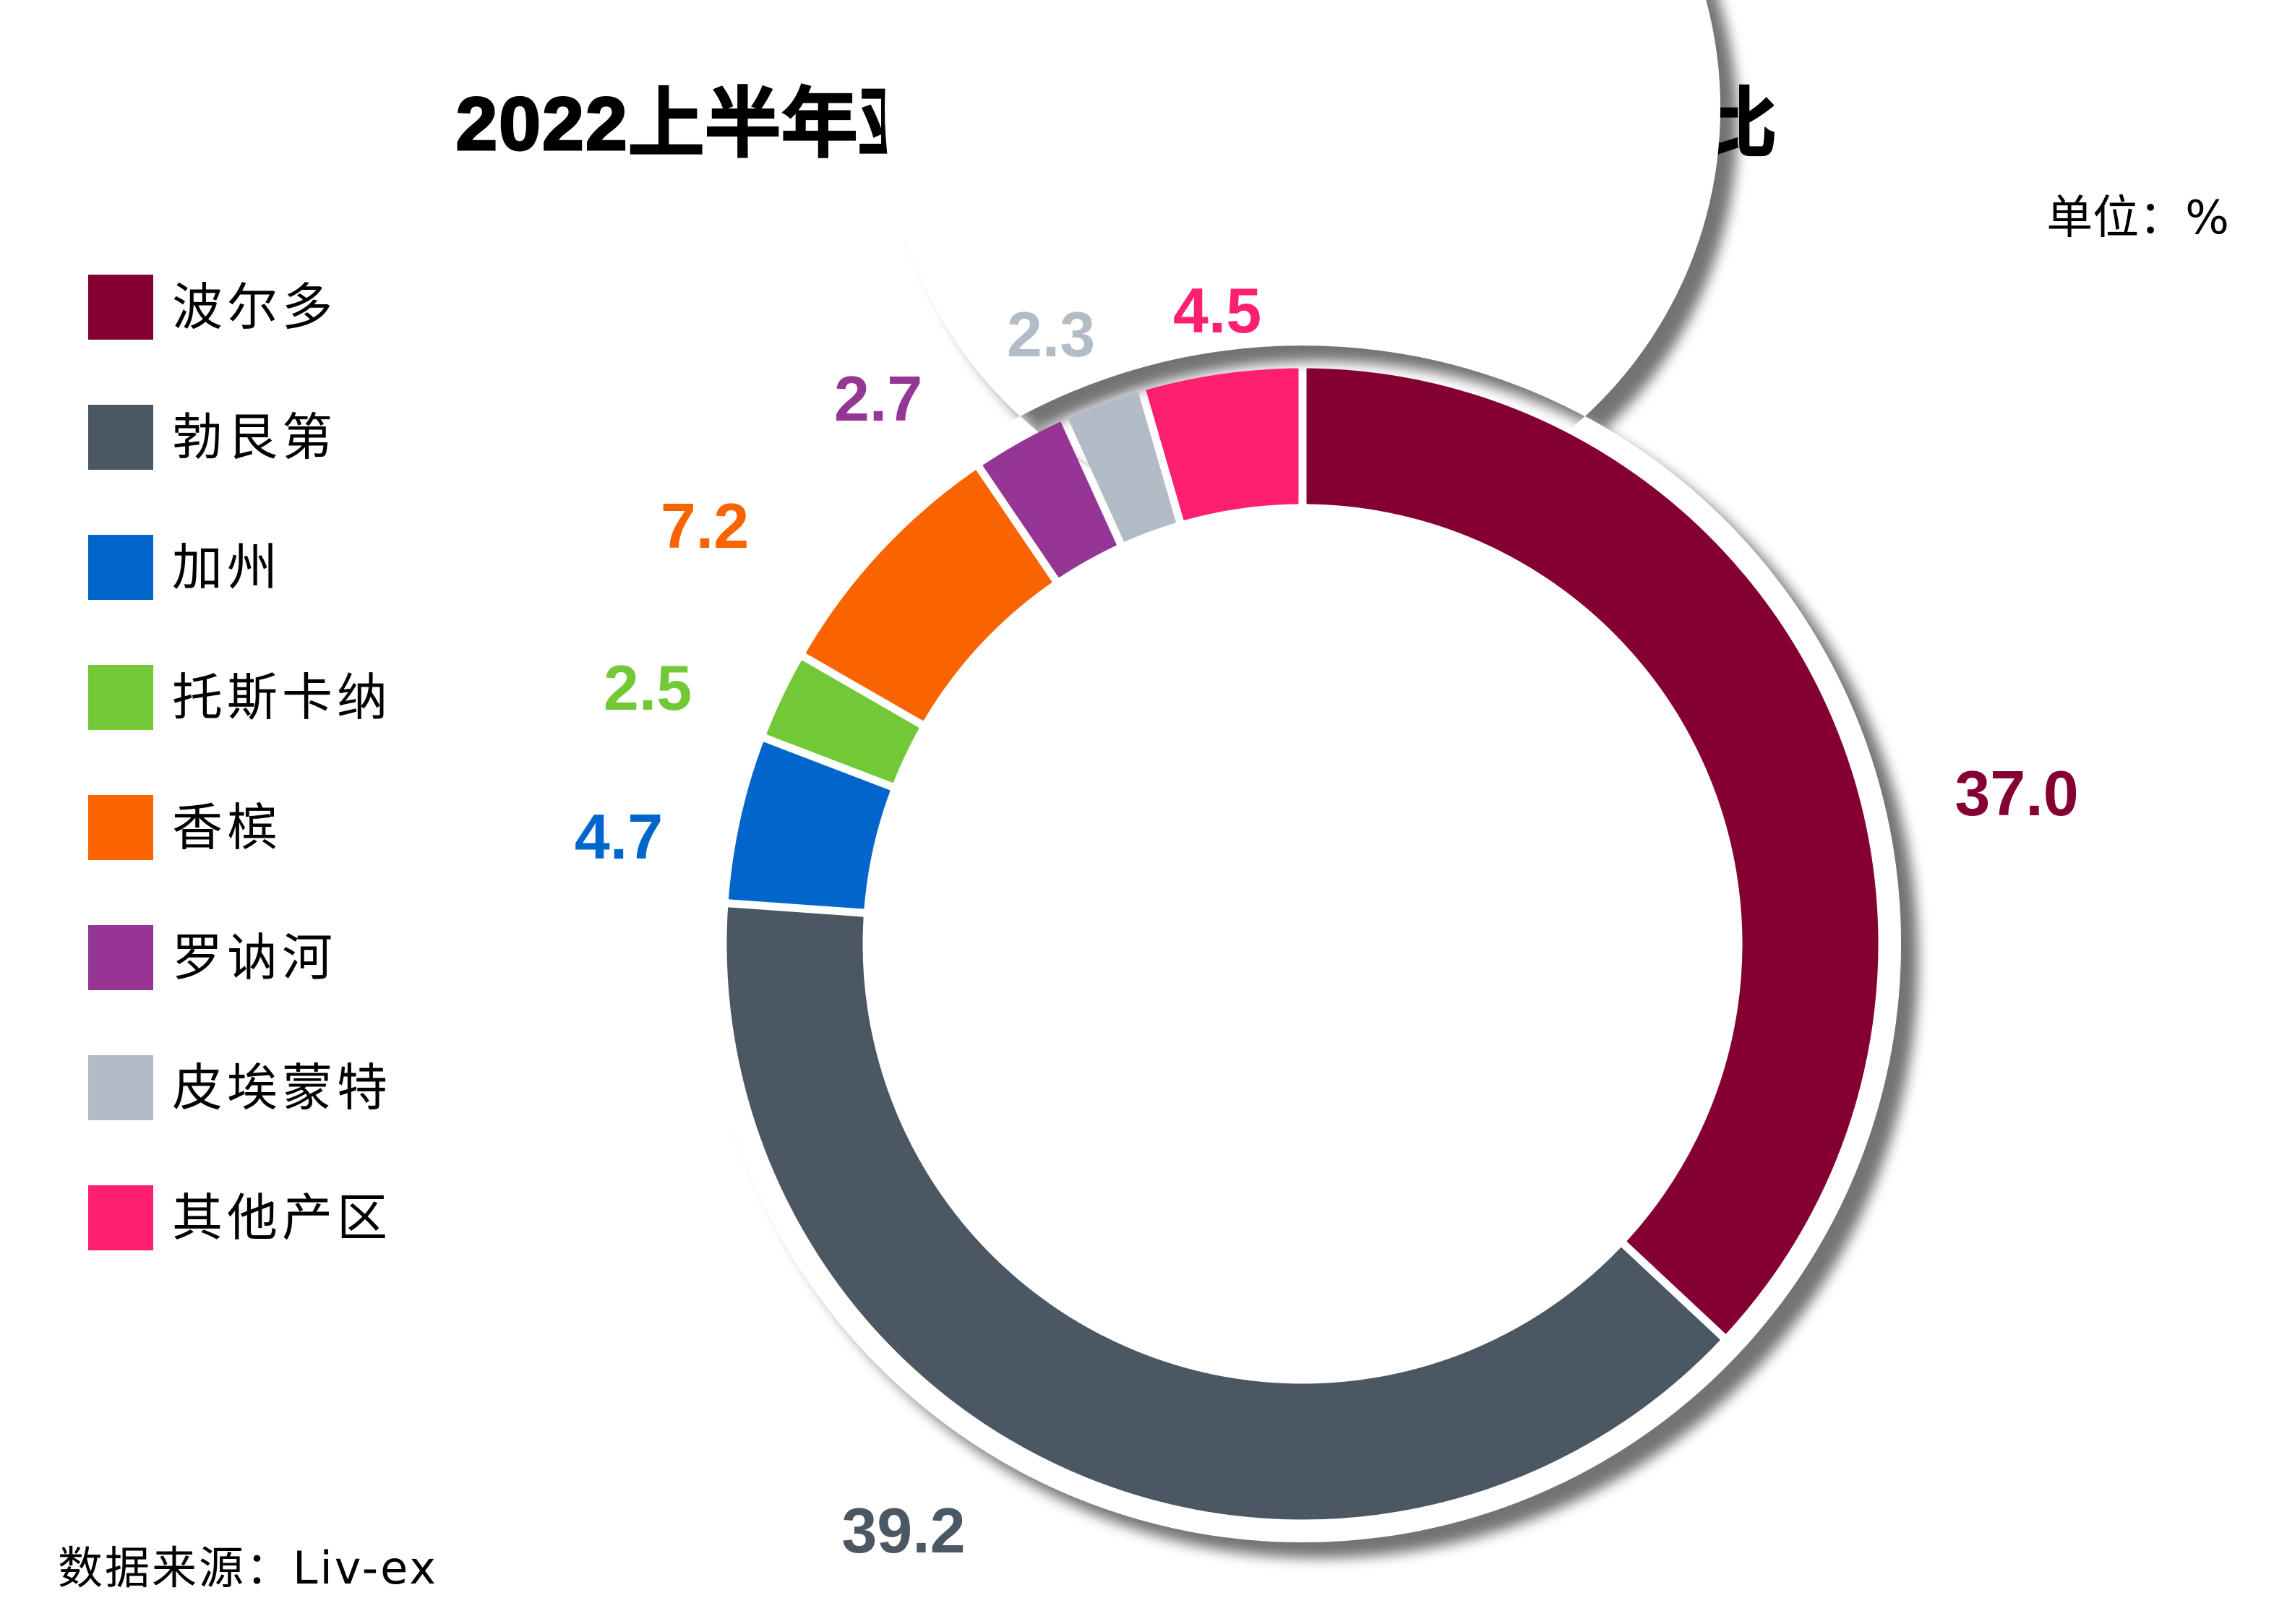  Describe the element at coordinates (255, 307) in the screenshot. I see `legend-label: 波尔多` at that location.